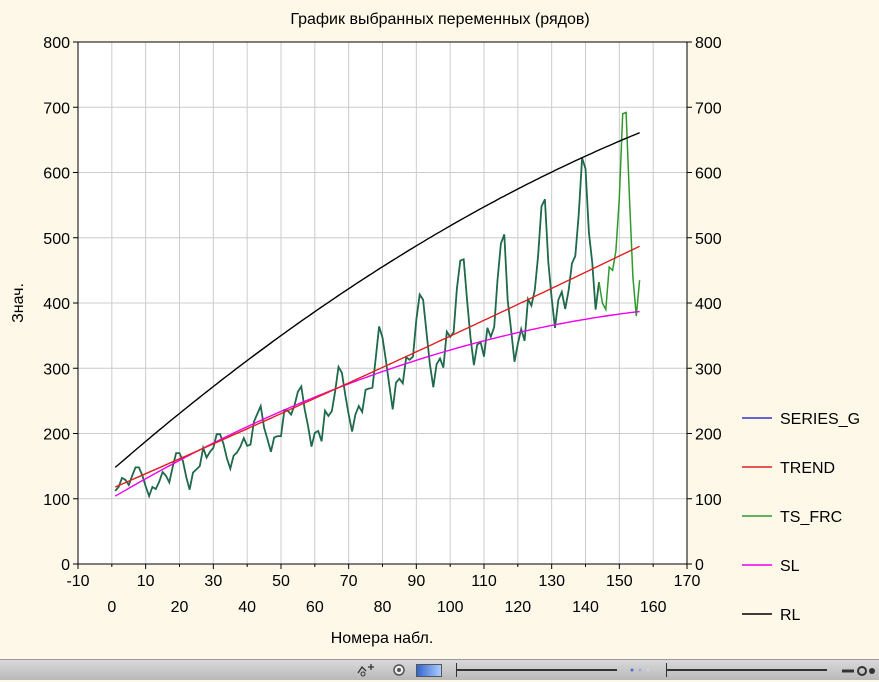 This screenshot has width=879, height=682. Describe the element at coordinates (77, 581) in the screenshot. I see `x-tick-label-top-row: -10` at that location.